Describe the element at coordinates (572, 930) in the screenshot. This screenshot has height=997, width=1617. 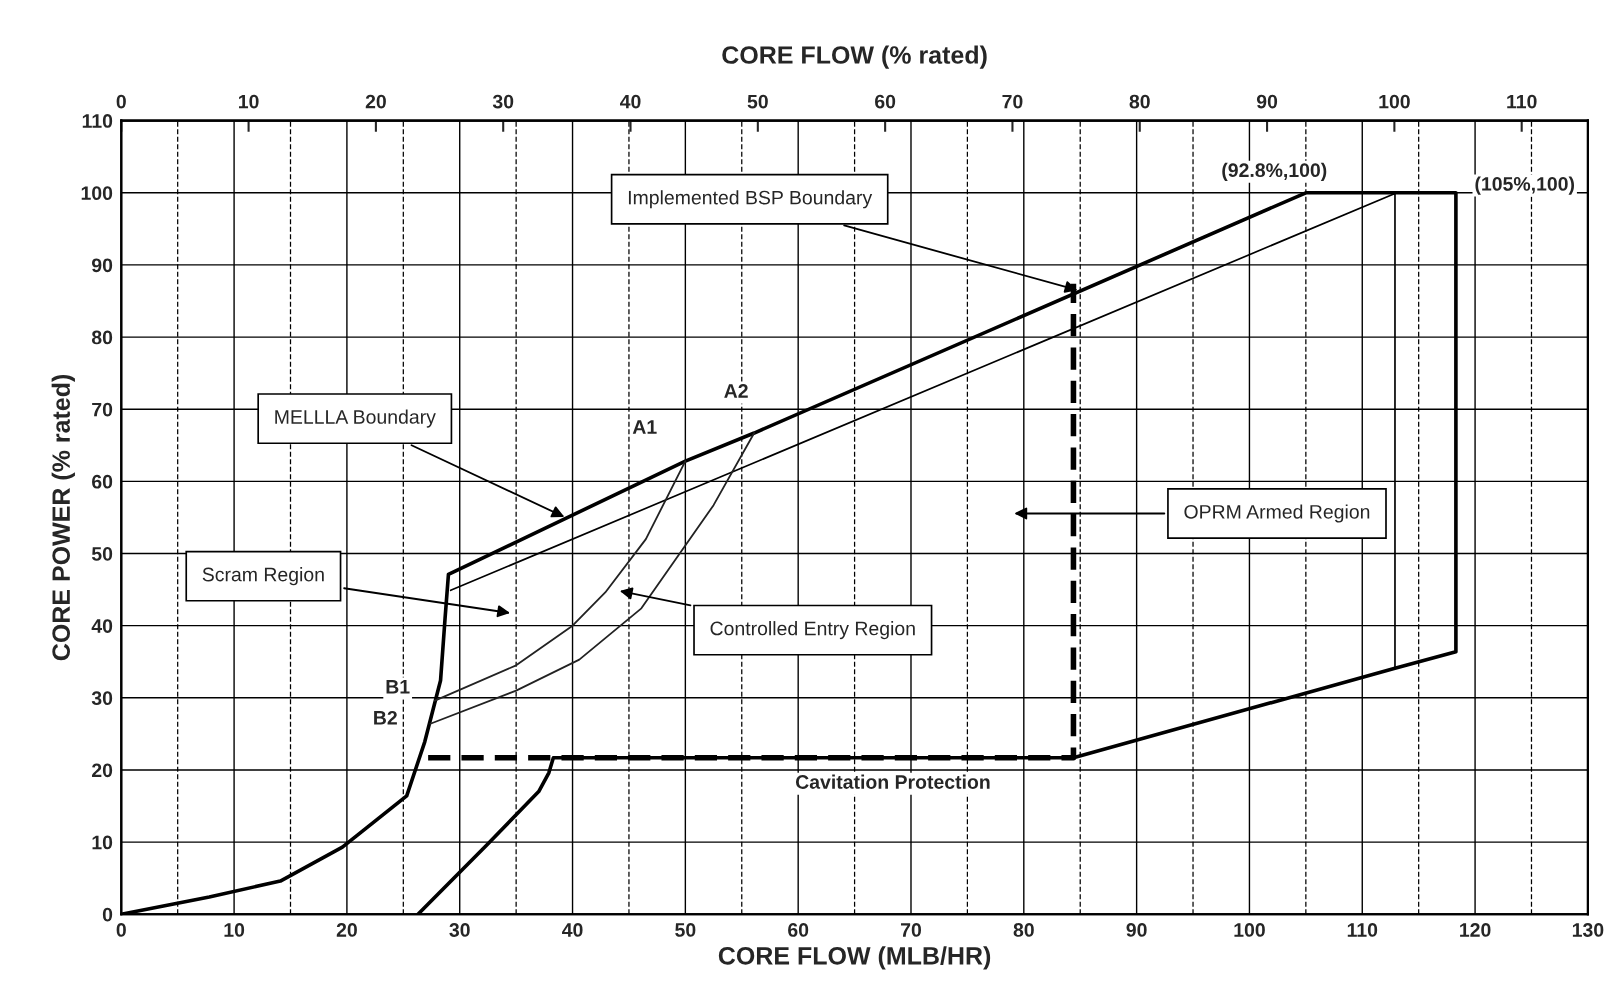
I see `x-tick-label: 40` at that location.